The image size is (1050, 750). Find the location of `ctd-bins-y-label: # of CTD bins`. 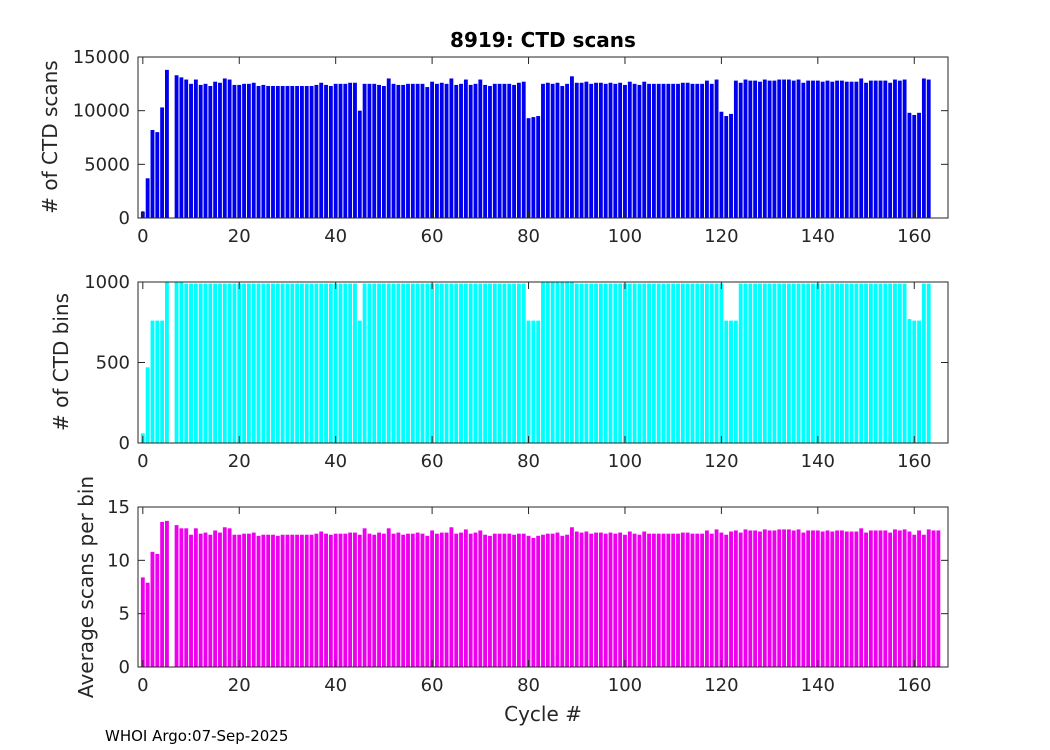

ctd-bins-y-label: # of CTD bins is located at coordinates (61, 362).